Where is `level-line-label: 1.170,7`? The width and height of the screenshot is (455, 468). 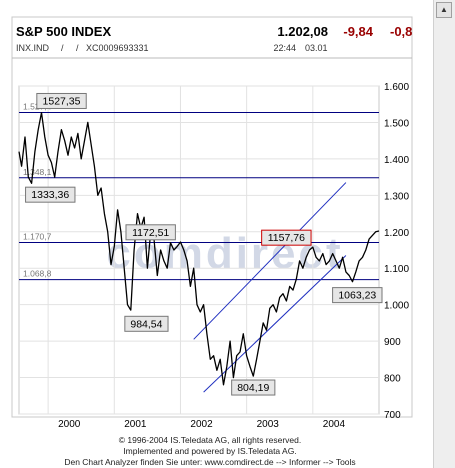 level-line-label: 1.170,7 is located at coordinates (37, 236).